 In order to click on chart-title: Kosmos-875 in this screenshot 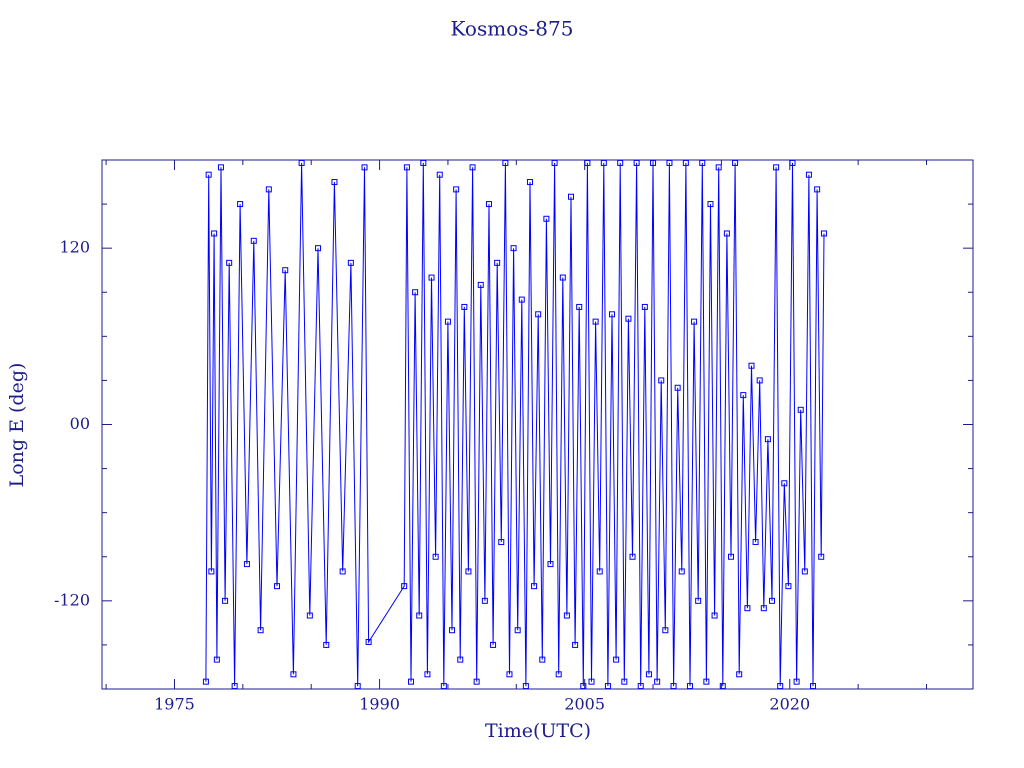, I will do `click(512, 29)`.